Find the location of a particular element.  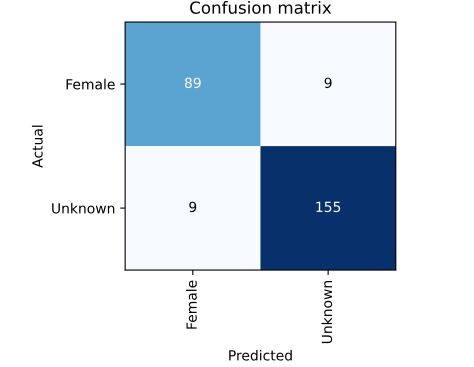

data-label: 89 is located at coordinates (192, 83).